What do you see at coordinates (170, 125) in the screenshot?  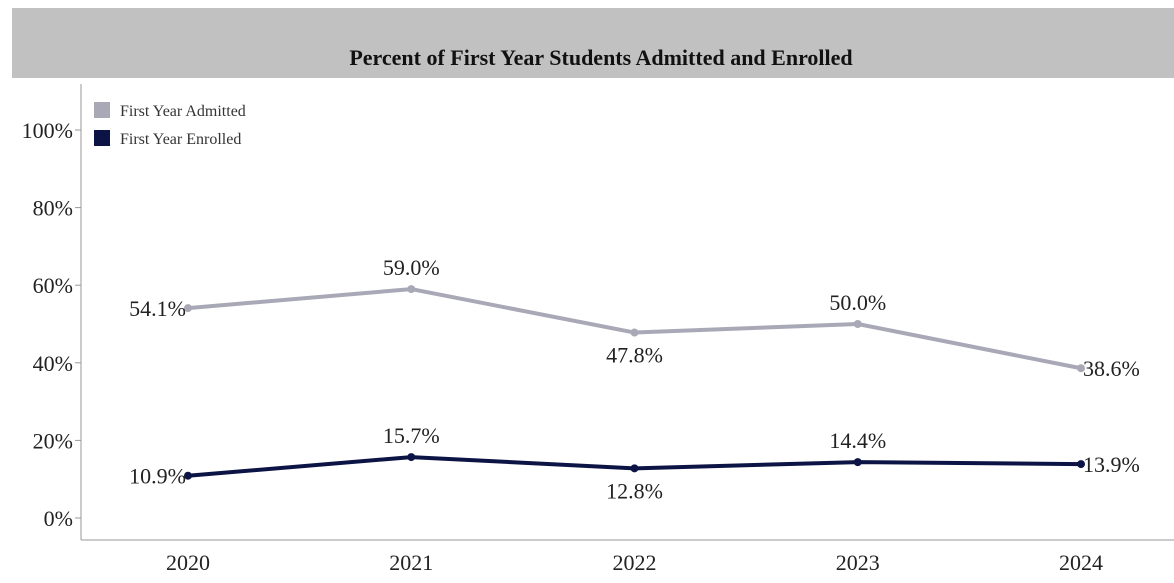 I see `legend: First Year Admitted First Year Enrolled` at bounding box center [170, 125].